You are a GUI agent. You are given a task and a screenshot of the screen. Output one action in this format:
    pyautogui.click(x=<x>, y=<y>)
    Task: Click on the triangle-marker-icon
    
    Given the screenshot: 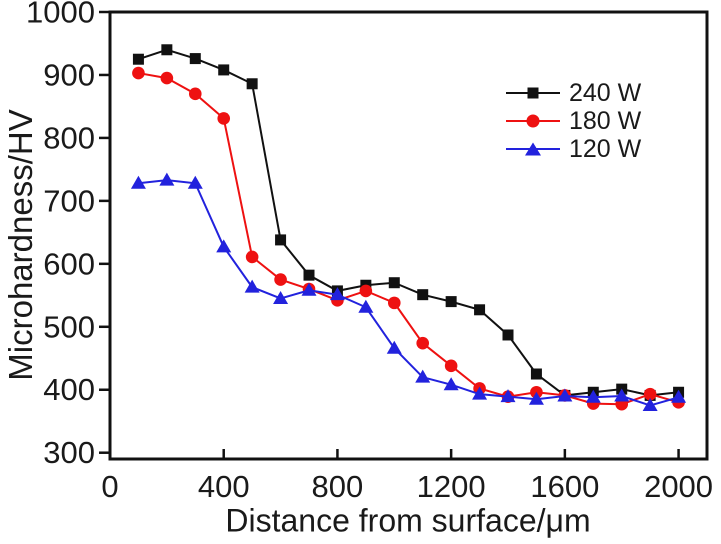 What is the action you would take?
    pyautogui.click(x=533, y=149)
    